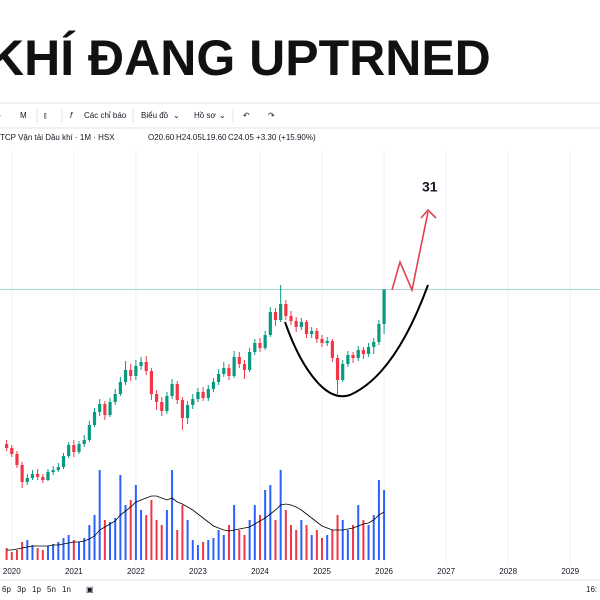  Describe the element at coordinates (155, 115) in the screenshot. I see `chart-button: Biểu đồ` at that location.